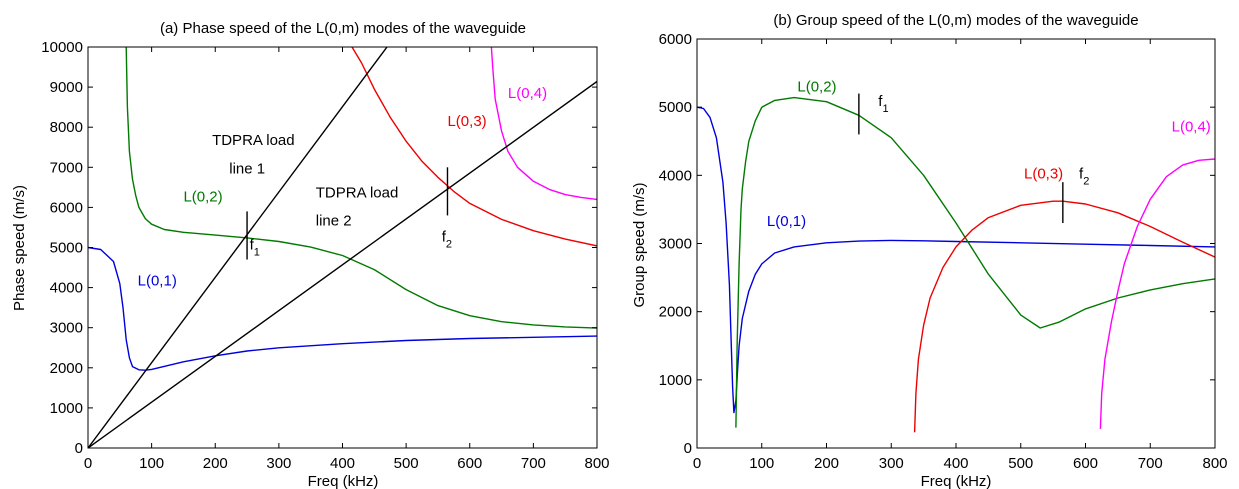  Describe the element at coordinates (247, 168) in the screenshot. I see `annotation-label: line 1` at that location.